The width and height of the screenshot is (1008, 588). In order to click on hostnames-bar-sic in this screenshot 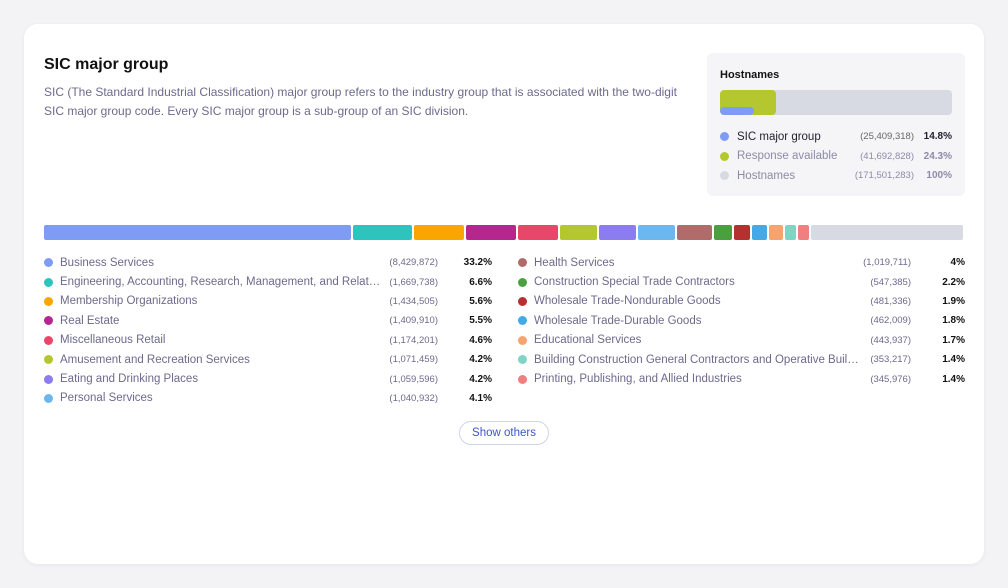, I will do `click(737, 111)`.